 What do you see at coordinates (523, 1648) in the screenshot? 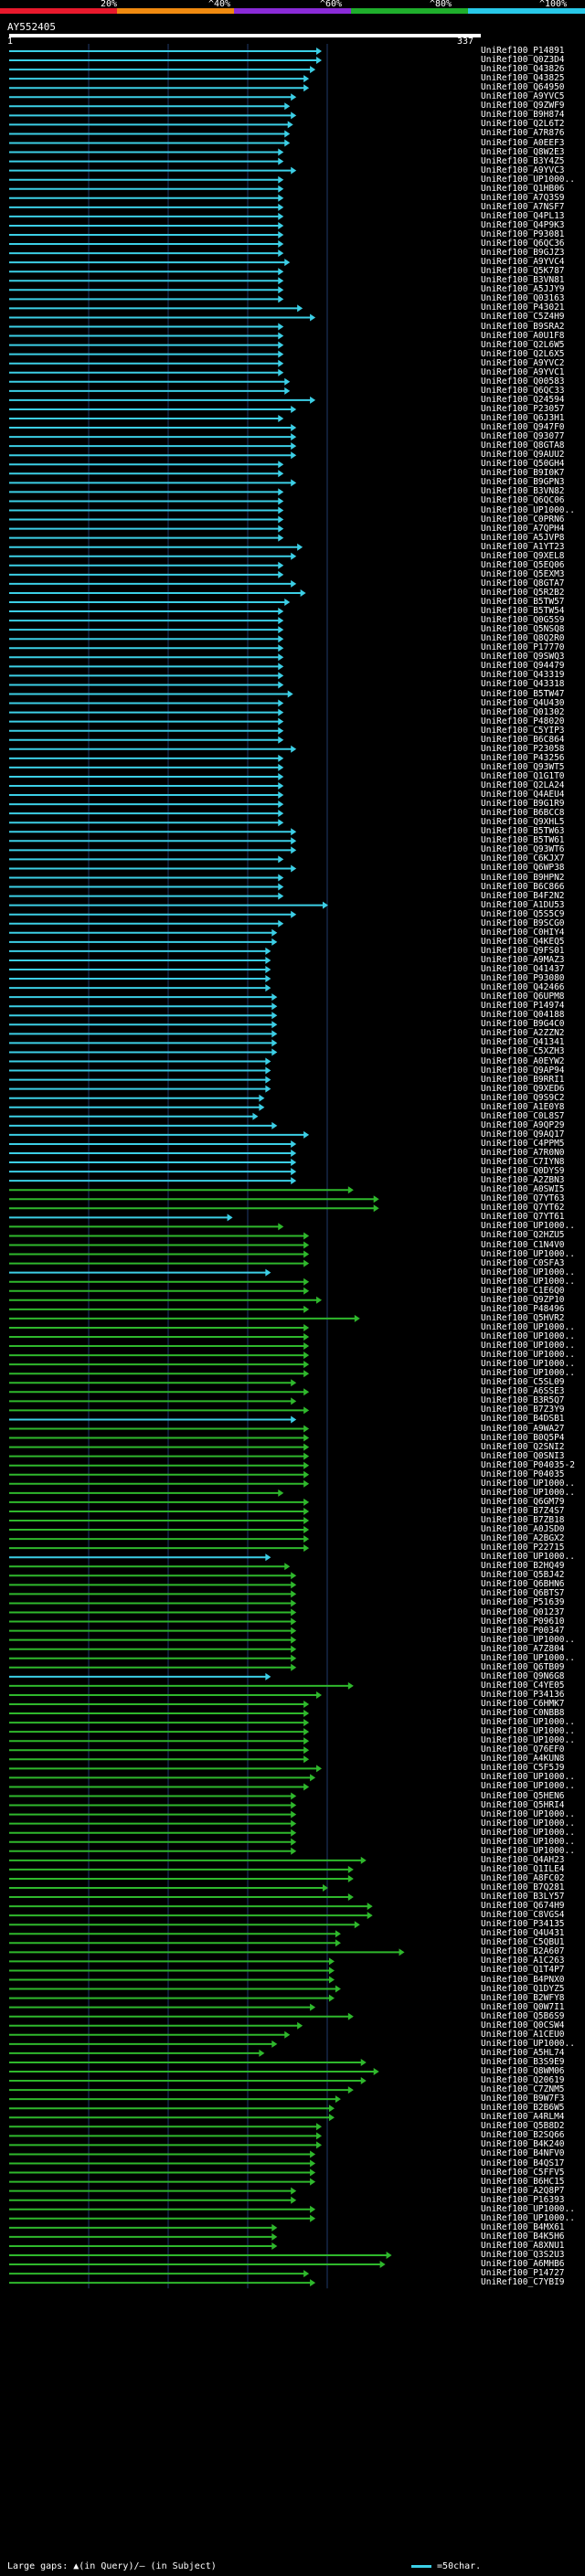
I see `hit-label: UniRef100_A7Z804` at bounding box center [523, 1648].